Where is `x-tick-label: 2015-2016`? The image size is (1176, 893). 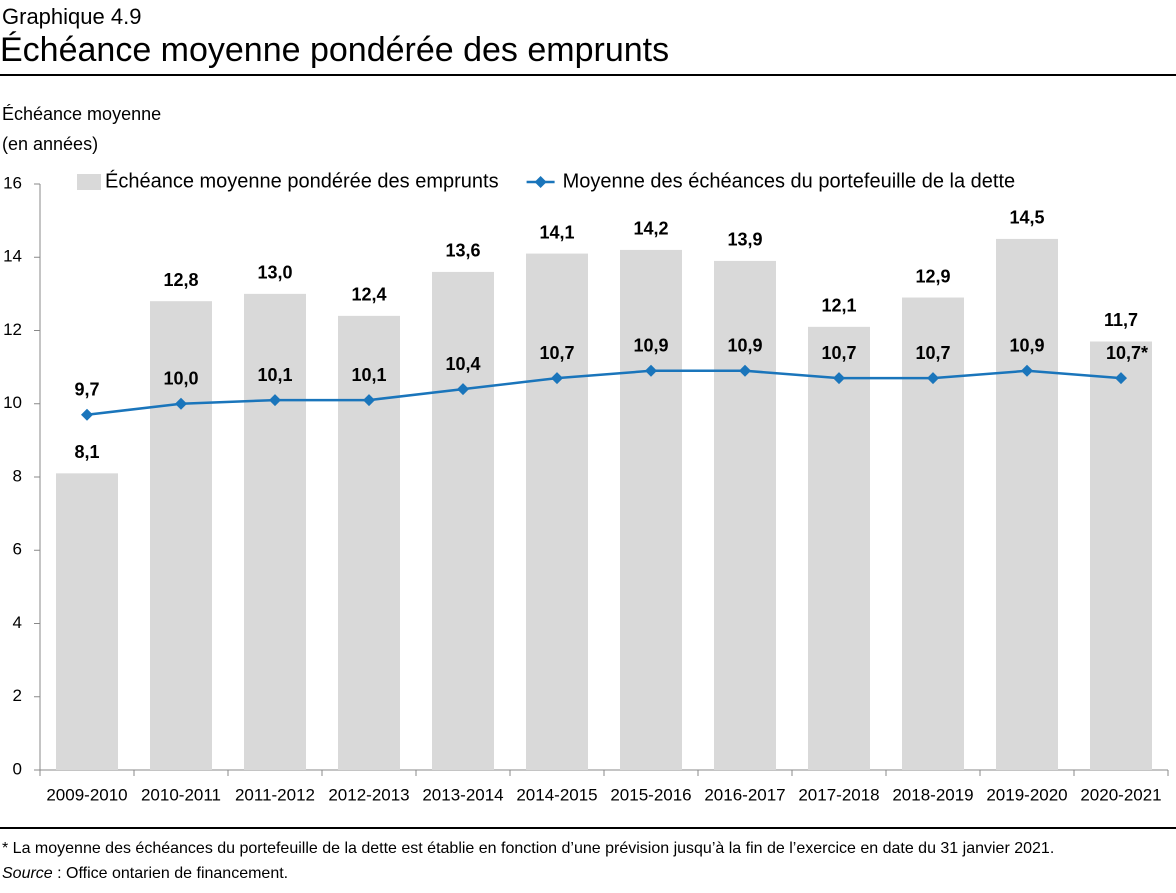 x-tick-label: 2015-2016 is located at coordinates (650, 794).